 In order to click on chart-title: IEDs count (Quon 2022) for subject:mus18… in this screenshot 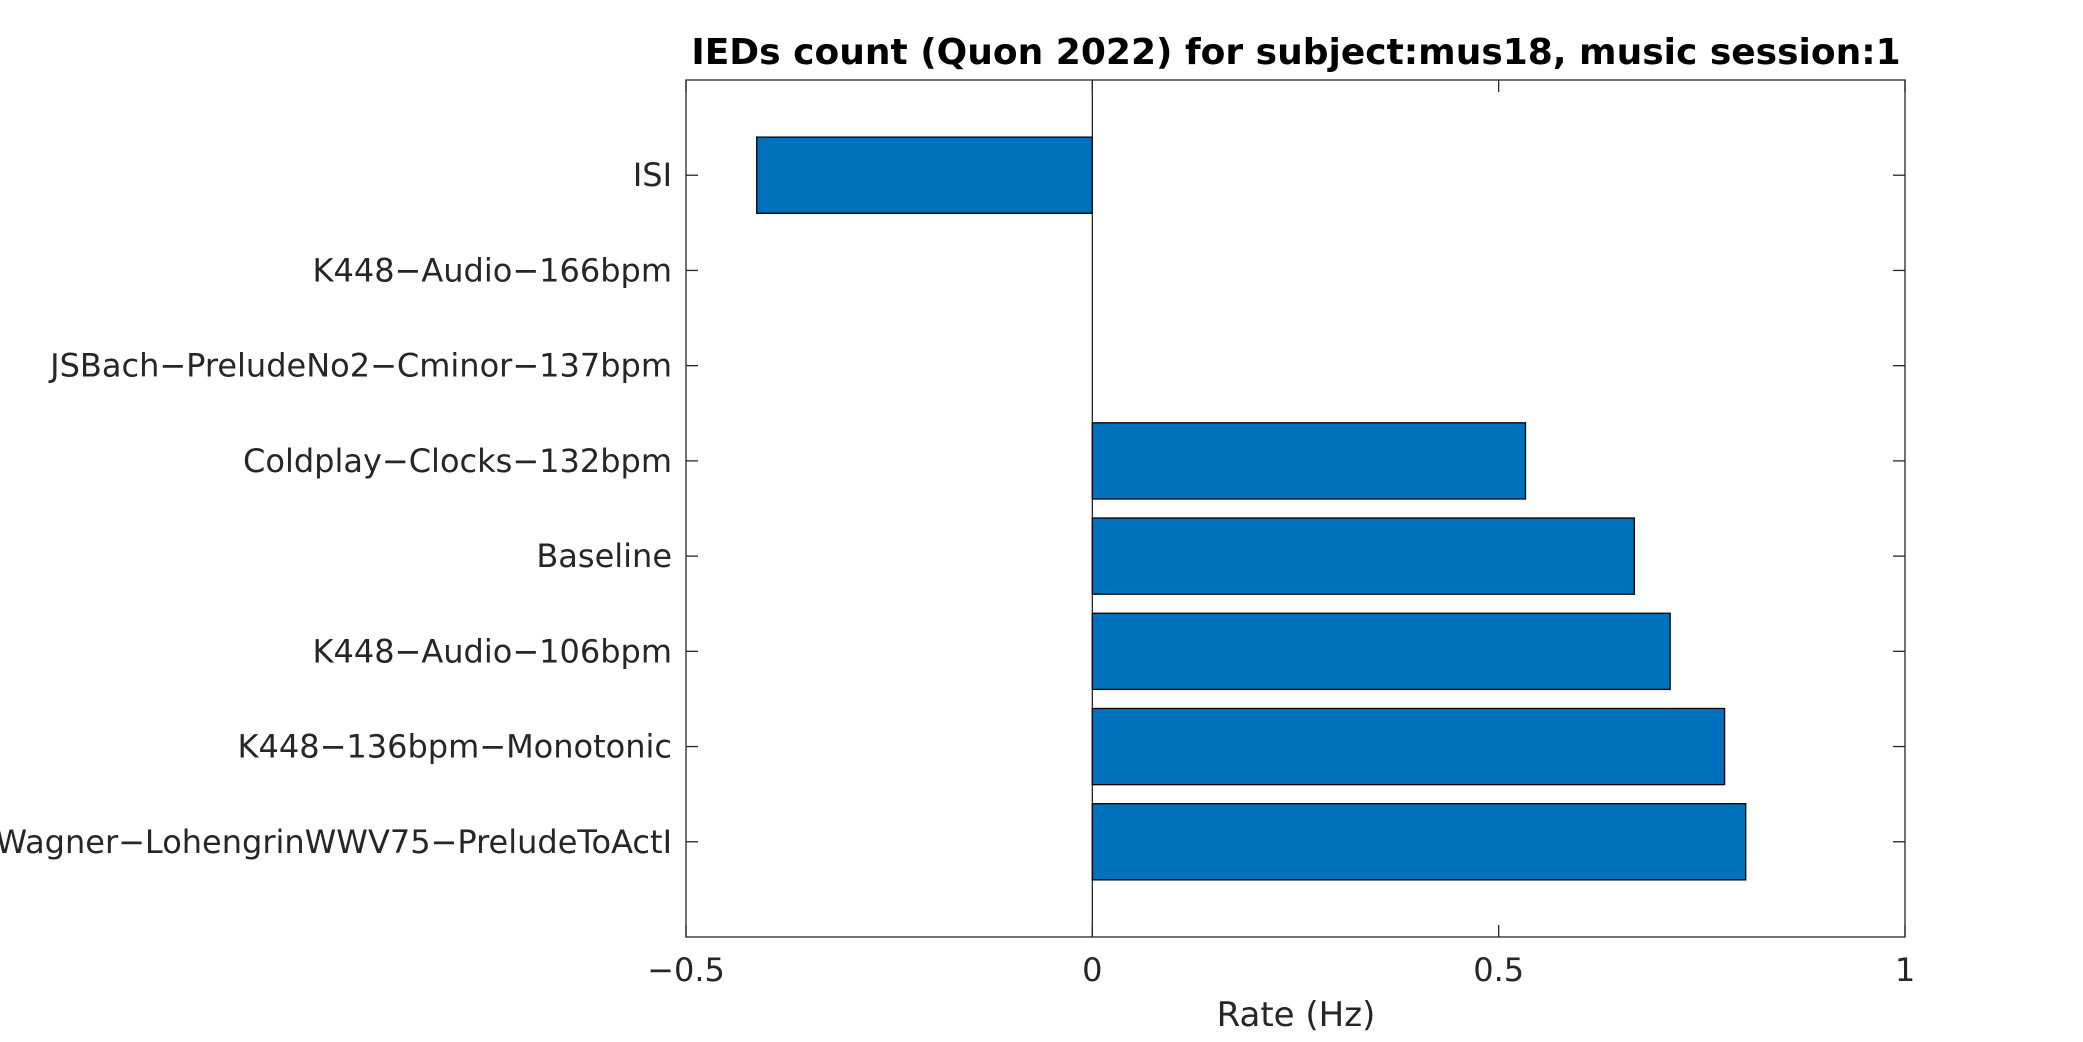, I will do `click(1295, 52)`.